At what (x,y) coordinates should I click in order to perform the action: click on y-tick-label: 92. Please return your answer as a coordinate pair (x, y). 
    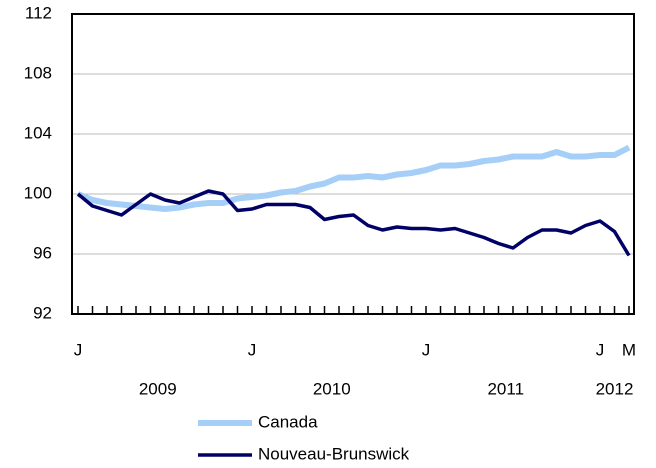
    Looking at the image, I should click on (42, 312).